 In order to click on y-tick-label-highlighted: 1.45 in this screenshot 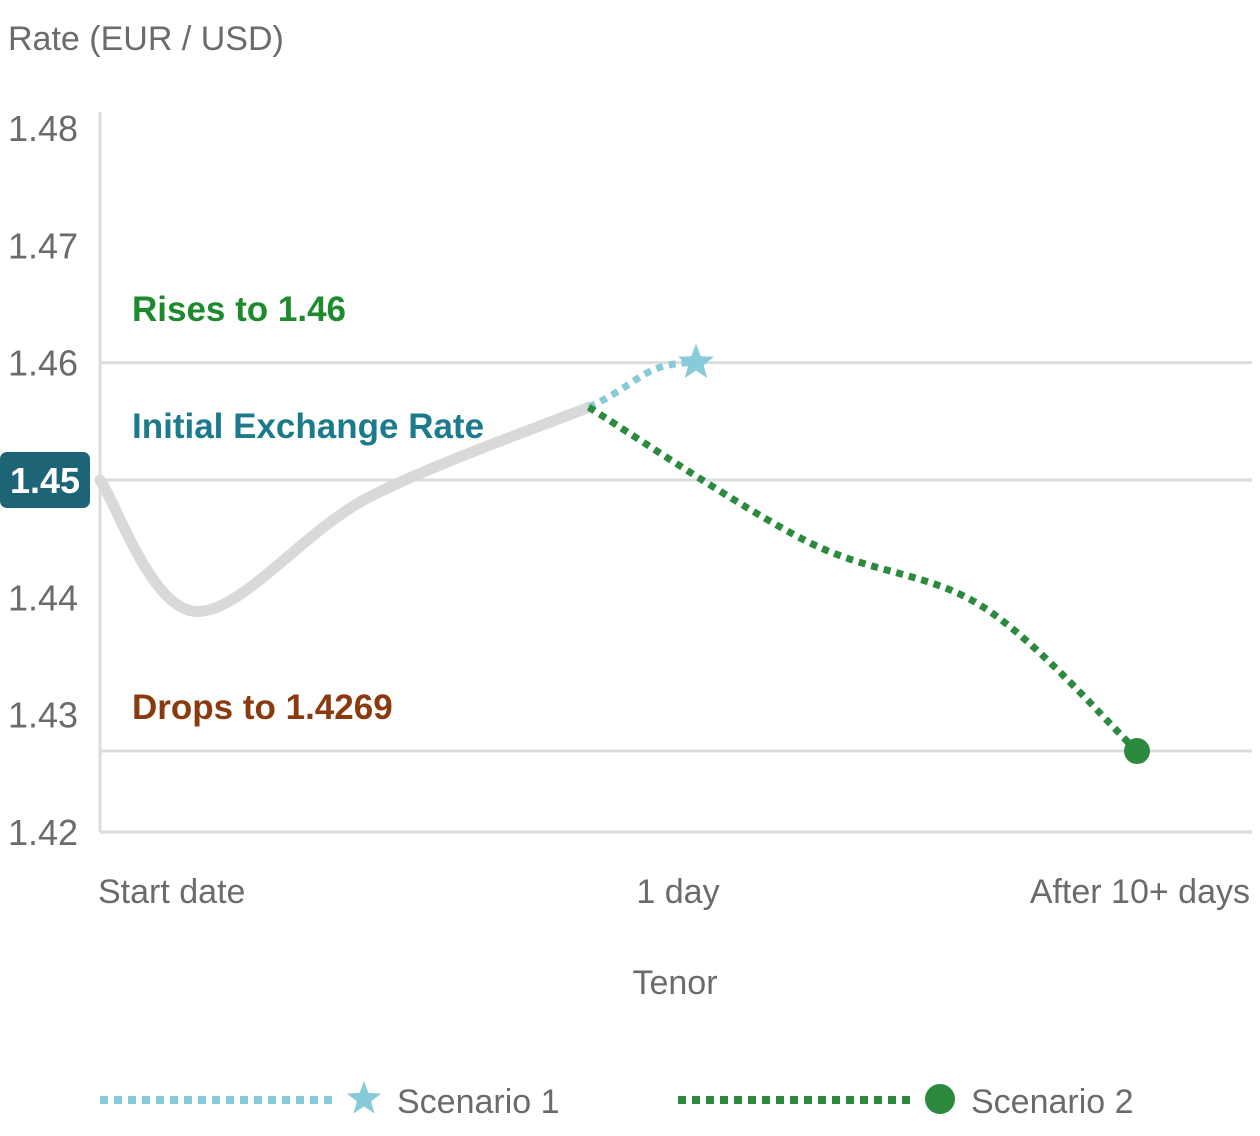, I will do `click(45, 480)`.